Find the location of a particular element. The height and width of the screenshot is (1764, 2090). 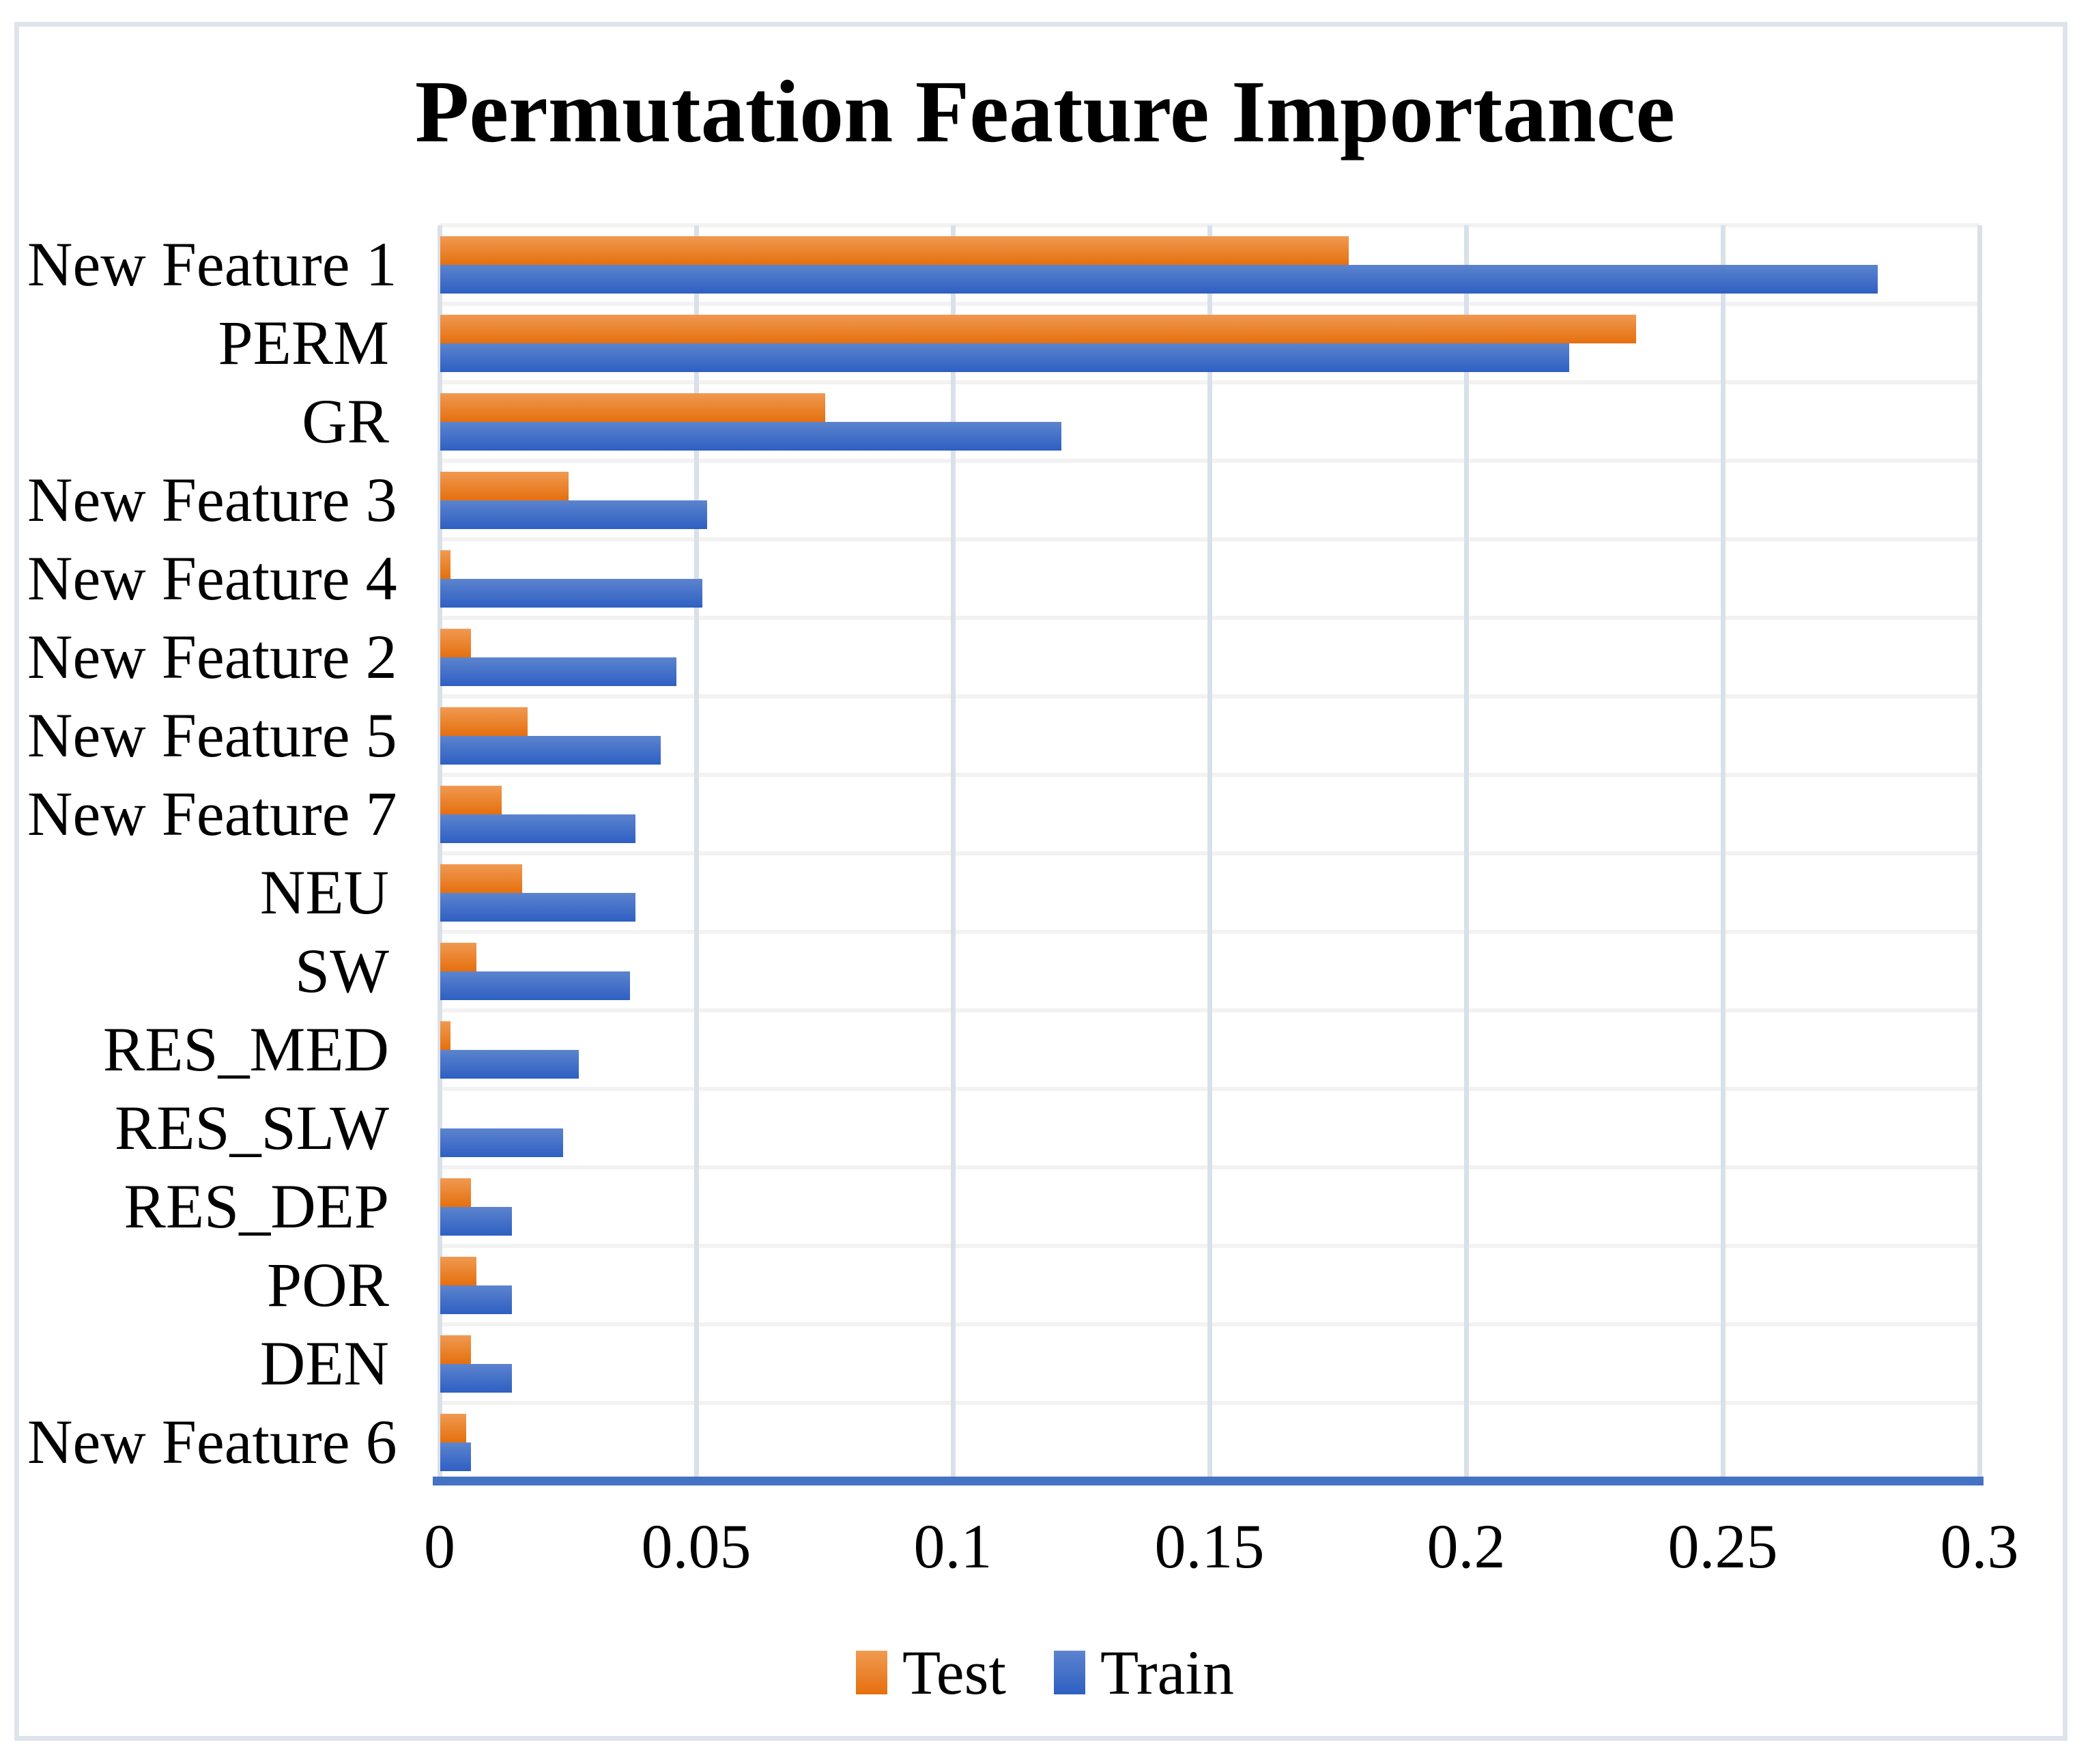

bar-test-SW is located at coordinates (458, 957).